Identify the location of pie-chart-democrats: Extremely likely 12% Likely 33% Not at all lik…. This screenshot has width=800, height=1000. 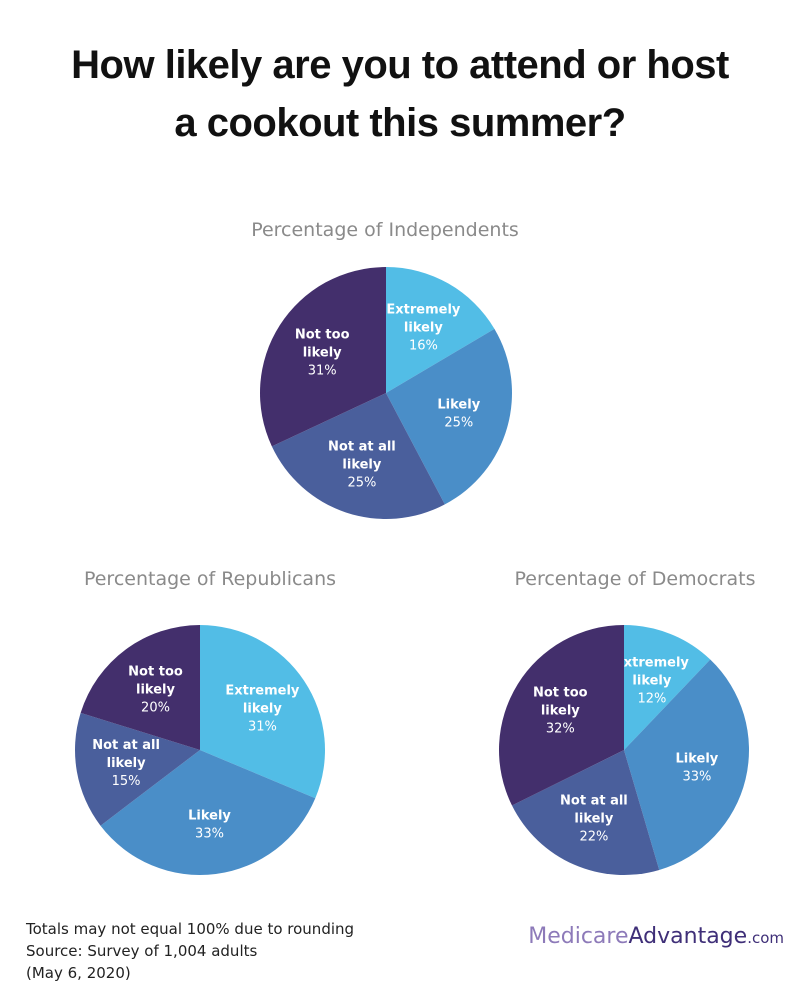
(624, 750).